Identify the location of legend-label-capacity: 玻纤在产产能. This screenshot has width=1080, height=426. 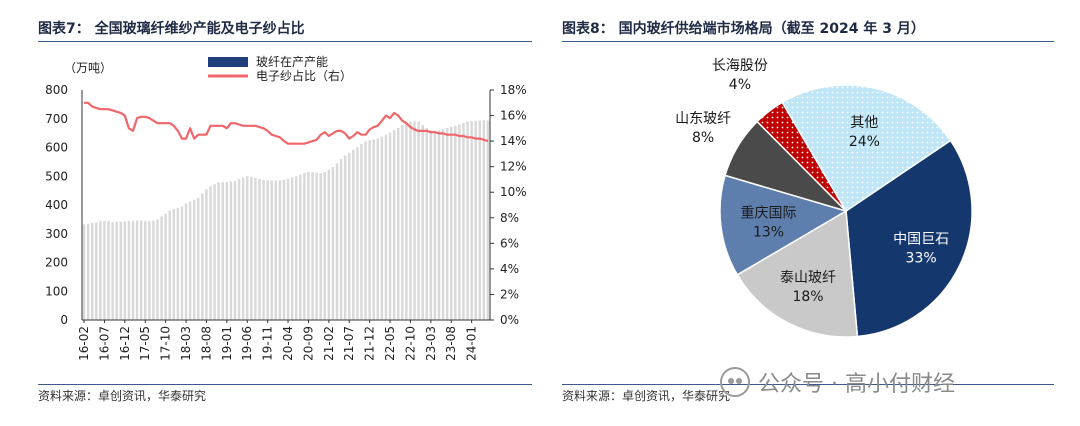
(292, 62).